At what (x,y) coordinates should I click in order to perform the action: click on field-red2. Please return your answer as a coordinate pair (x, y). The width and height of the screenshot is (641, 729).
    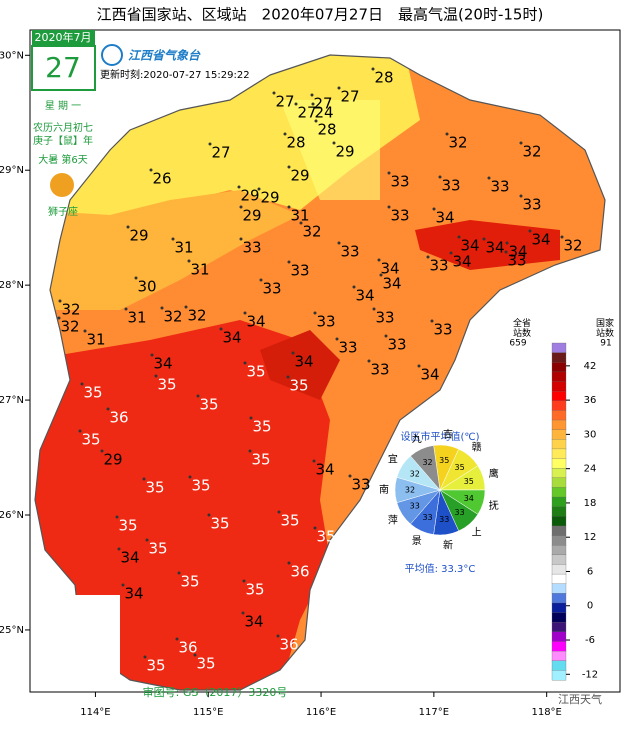
    Looking at the image, I should click on (300, 365).